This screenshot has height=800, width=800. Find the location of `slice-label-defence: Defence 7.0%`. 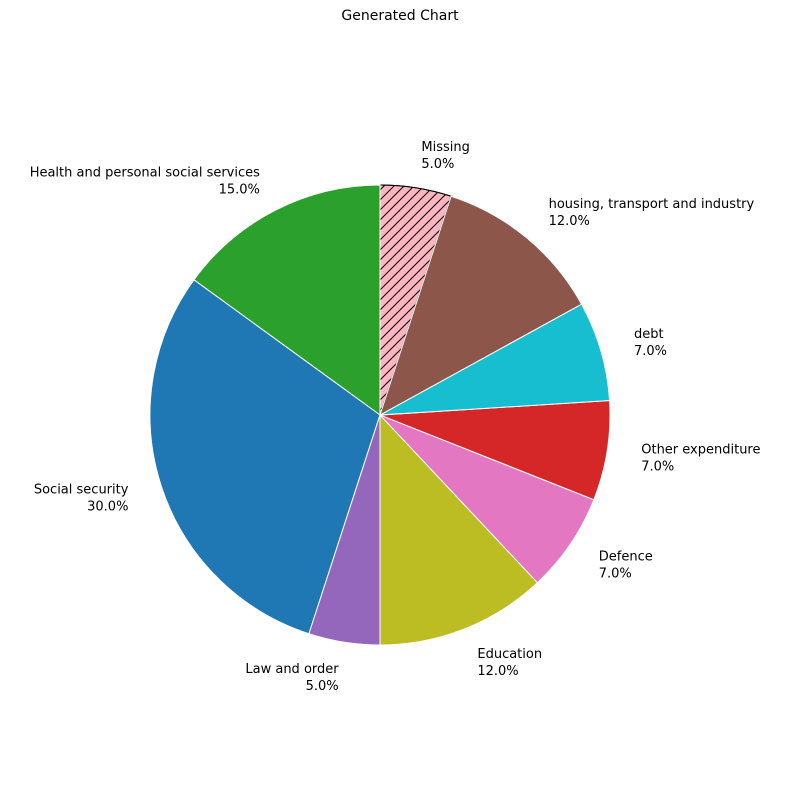

slice-label-defence: Defence 7.0% is located at coordinates (626, 566).